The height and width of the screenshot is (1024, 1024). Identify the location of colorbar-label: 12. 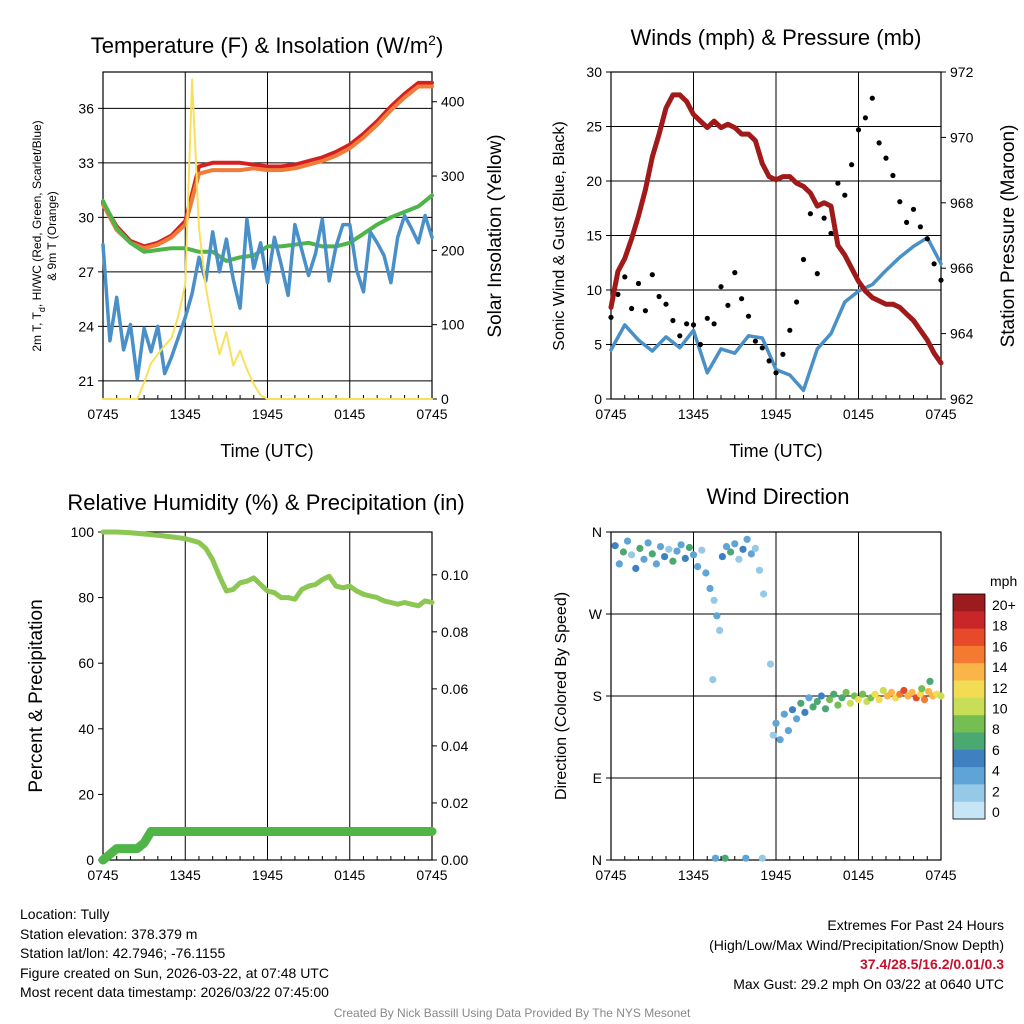
(1000, 688).